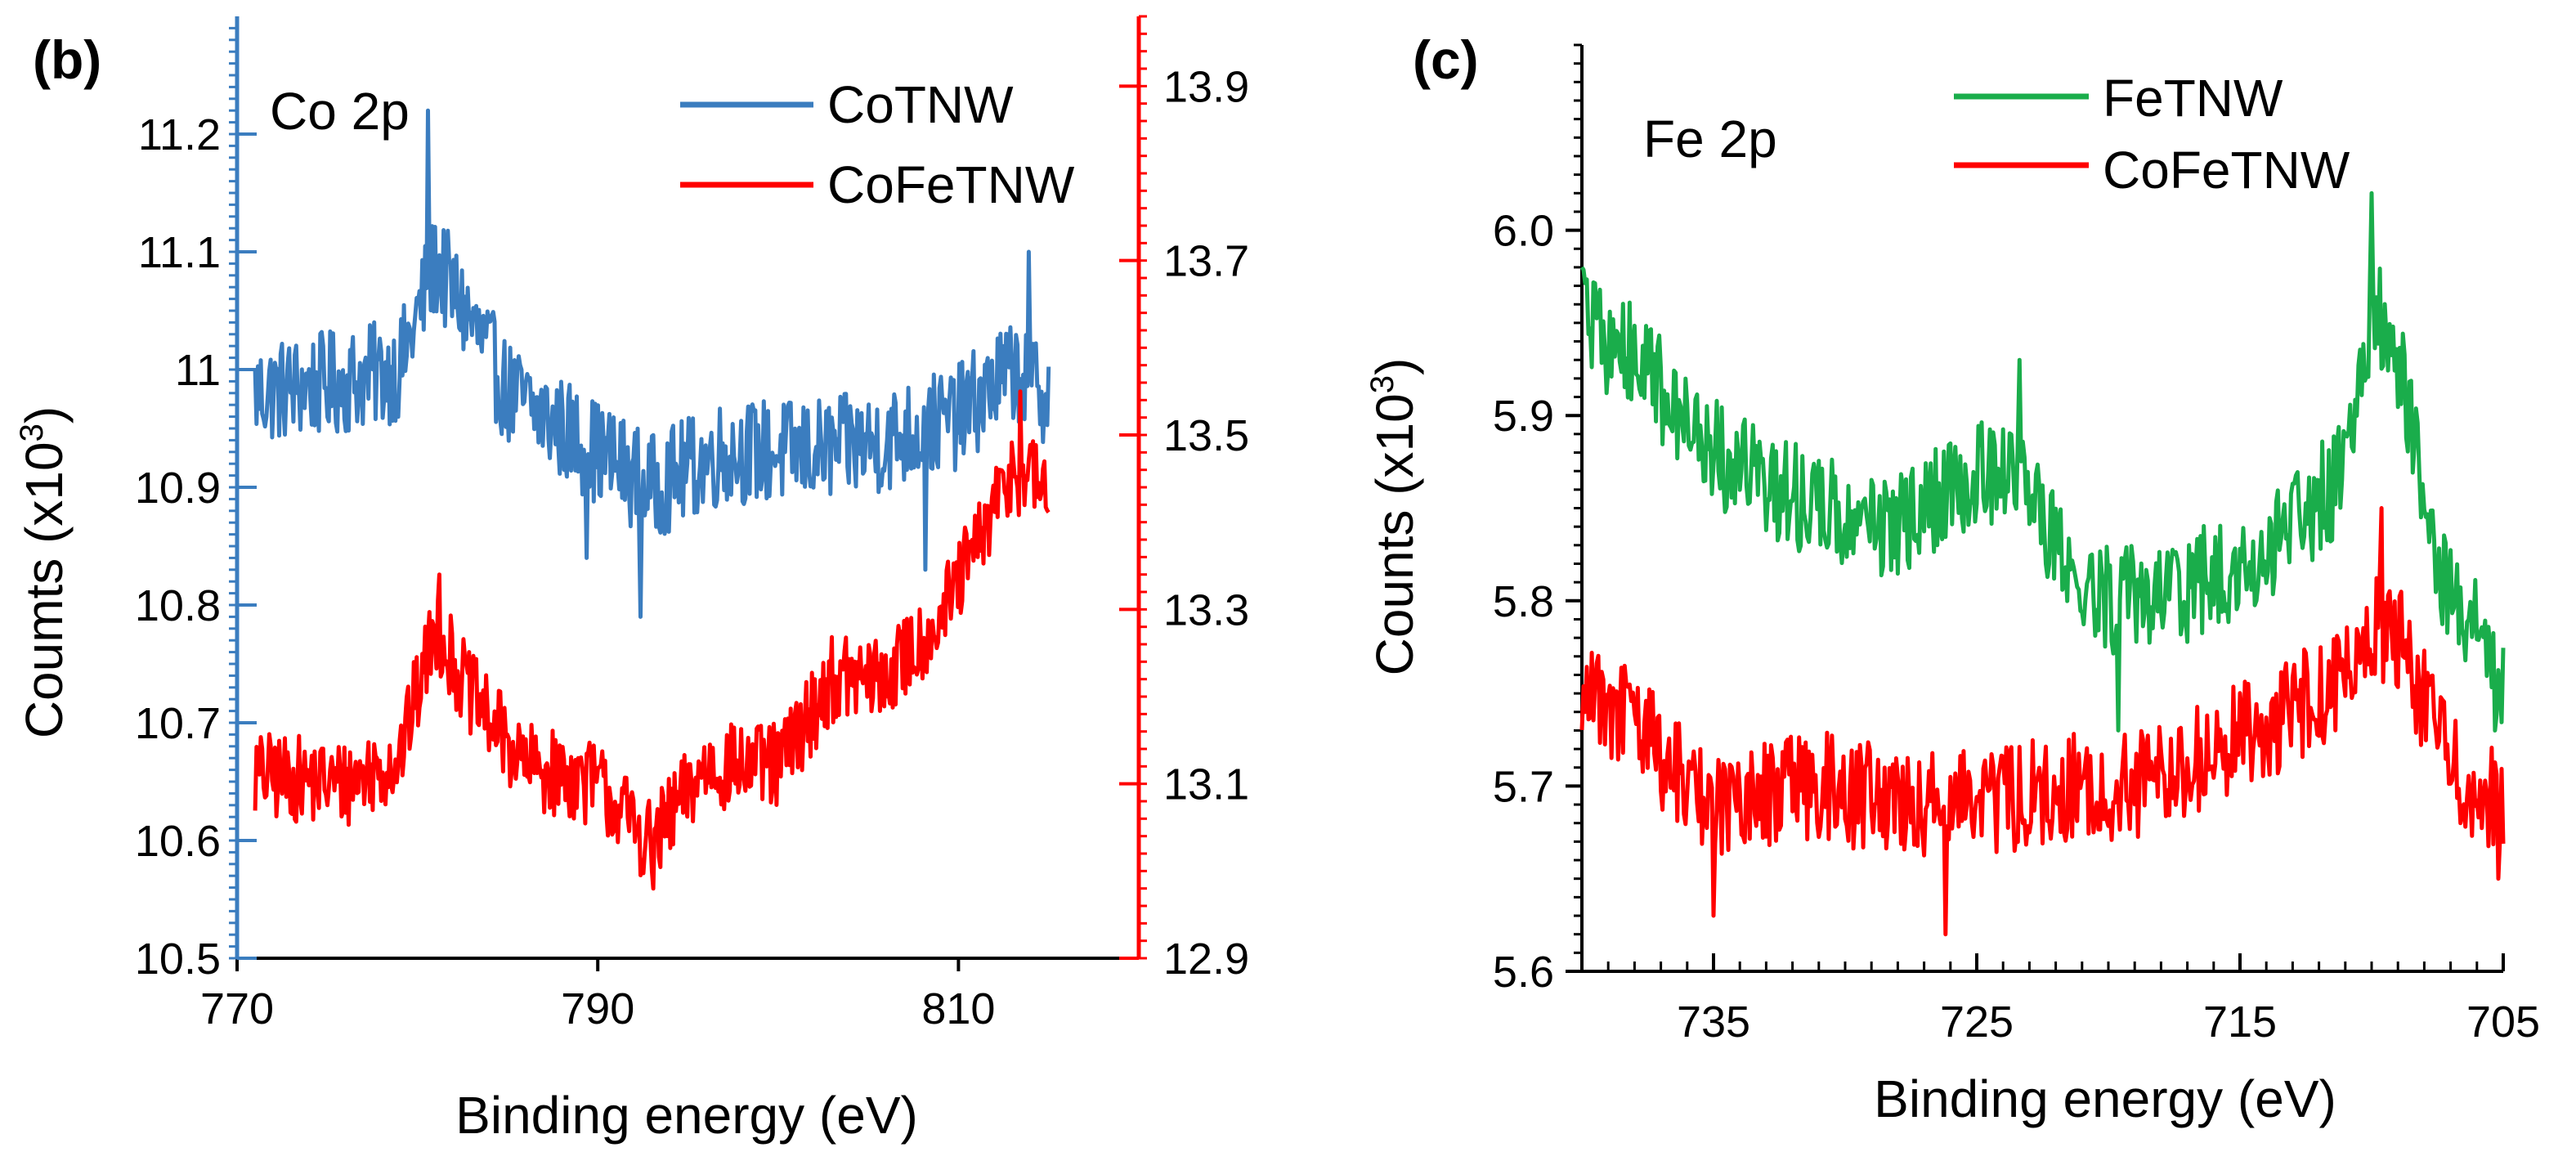 The height and width of the screenshot is (1161, 2576). What do you see at coordinates (1446, 60) in the screenshot?
I see `panel-label-c: (c)` at bounding box center [1446, 60].